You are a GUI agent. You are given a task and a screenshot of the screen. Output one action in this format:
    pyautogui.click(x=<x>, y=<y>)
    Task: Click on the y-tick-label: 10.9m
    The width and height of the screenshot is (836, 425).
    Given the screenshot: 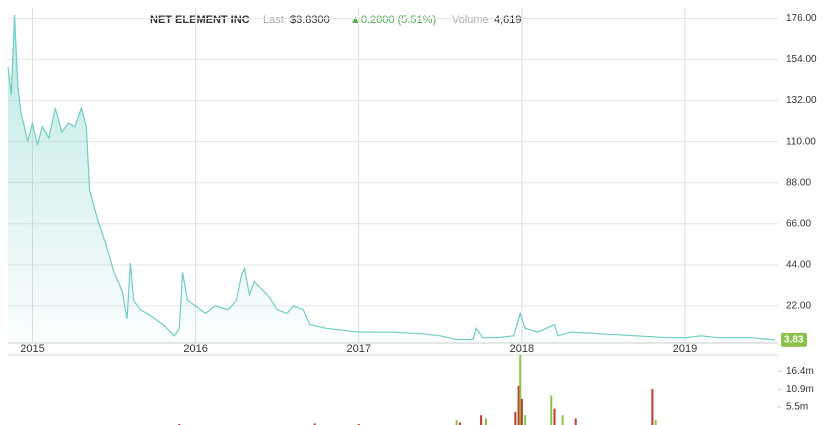 What is the action you would take?
    pyautogui.click(x=800, y=389)
    